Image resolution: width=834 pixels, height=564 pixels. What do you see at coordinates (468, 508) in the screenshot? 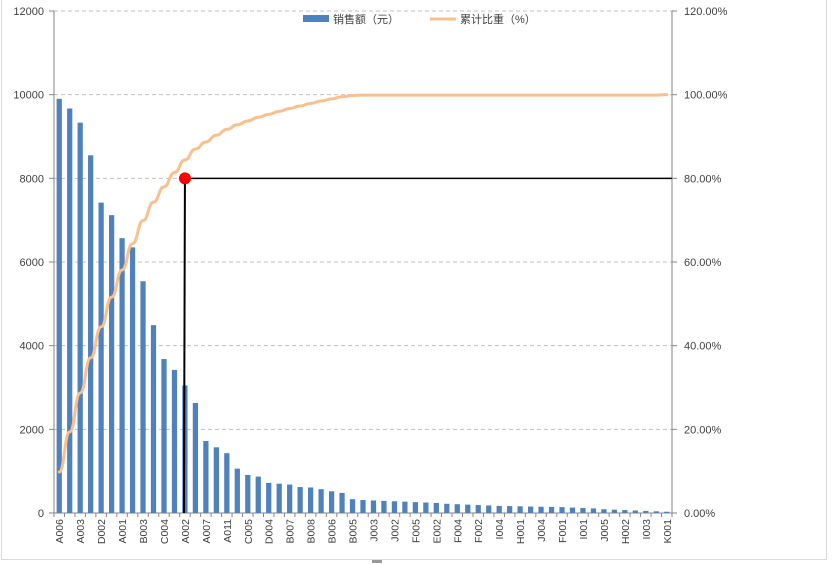
I see `bar-e001` at bounding box center [468, 508].